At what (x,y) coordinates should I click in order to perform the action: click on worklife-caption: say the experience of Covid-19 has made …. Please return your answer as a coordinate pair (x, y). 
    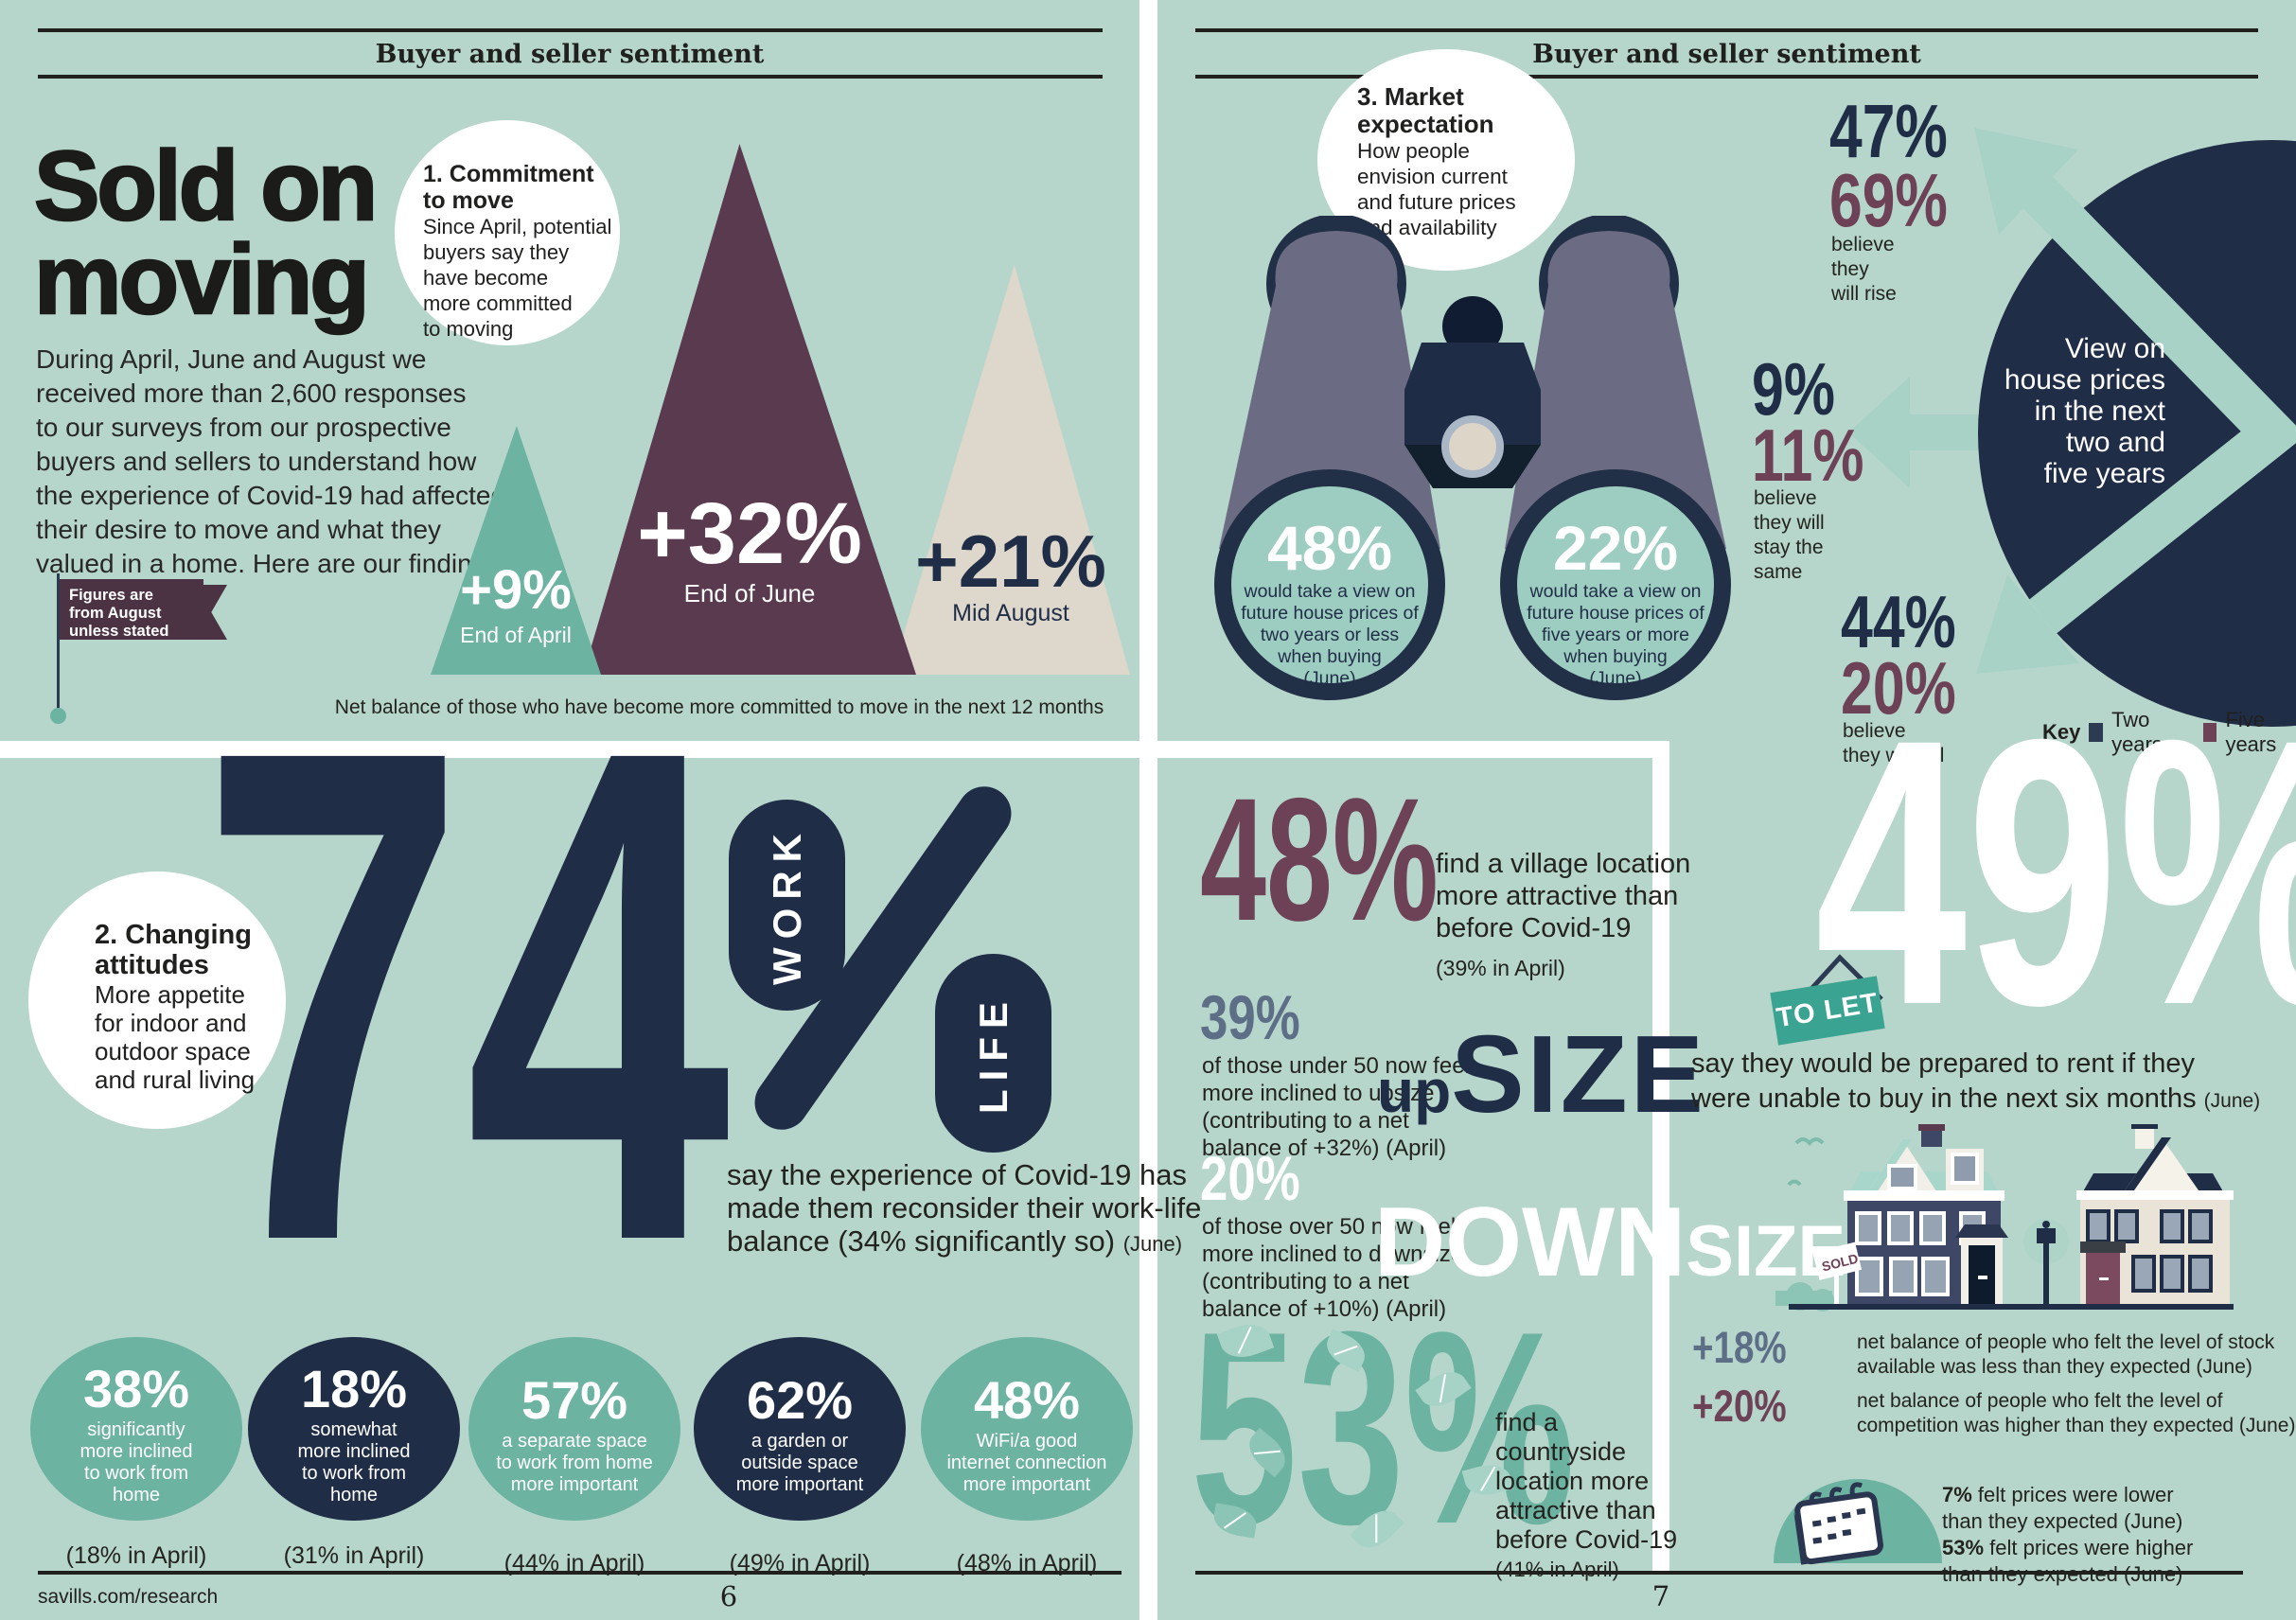
    Looking at the image, I should click on (964, 1209).